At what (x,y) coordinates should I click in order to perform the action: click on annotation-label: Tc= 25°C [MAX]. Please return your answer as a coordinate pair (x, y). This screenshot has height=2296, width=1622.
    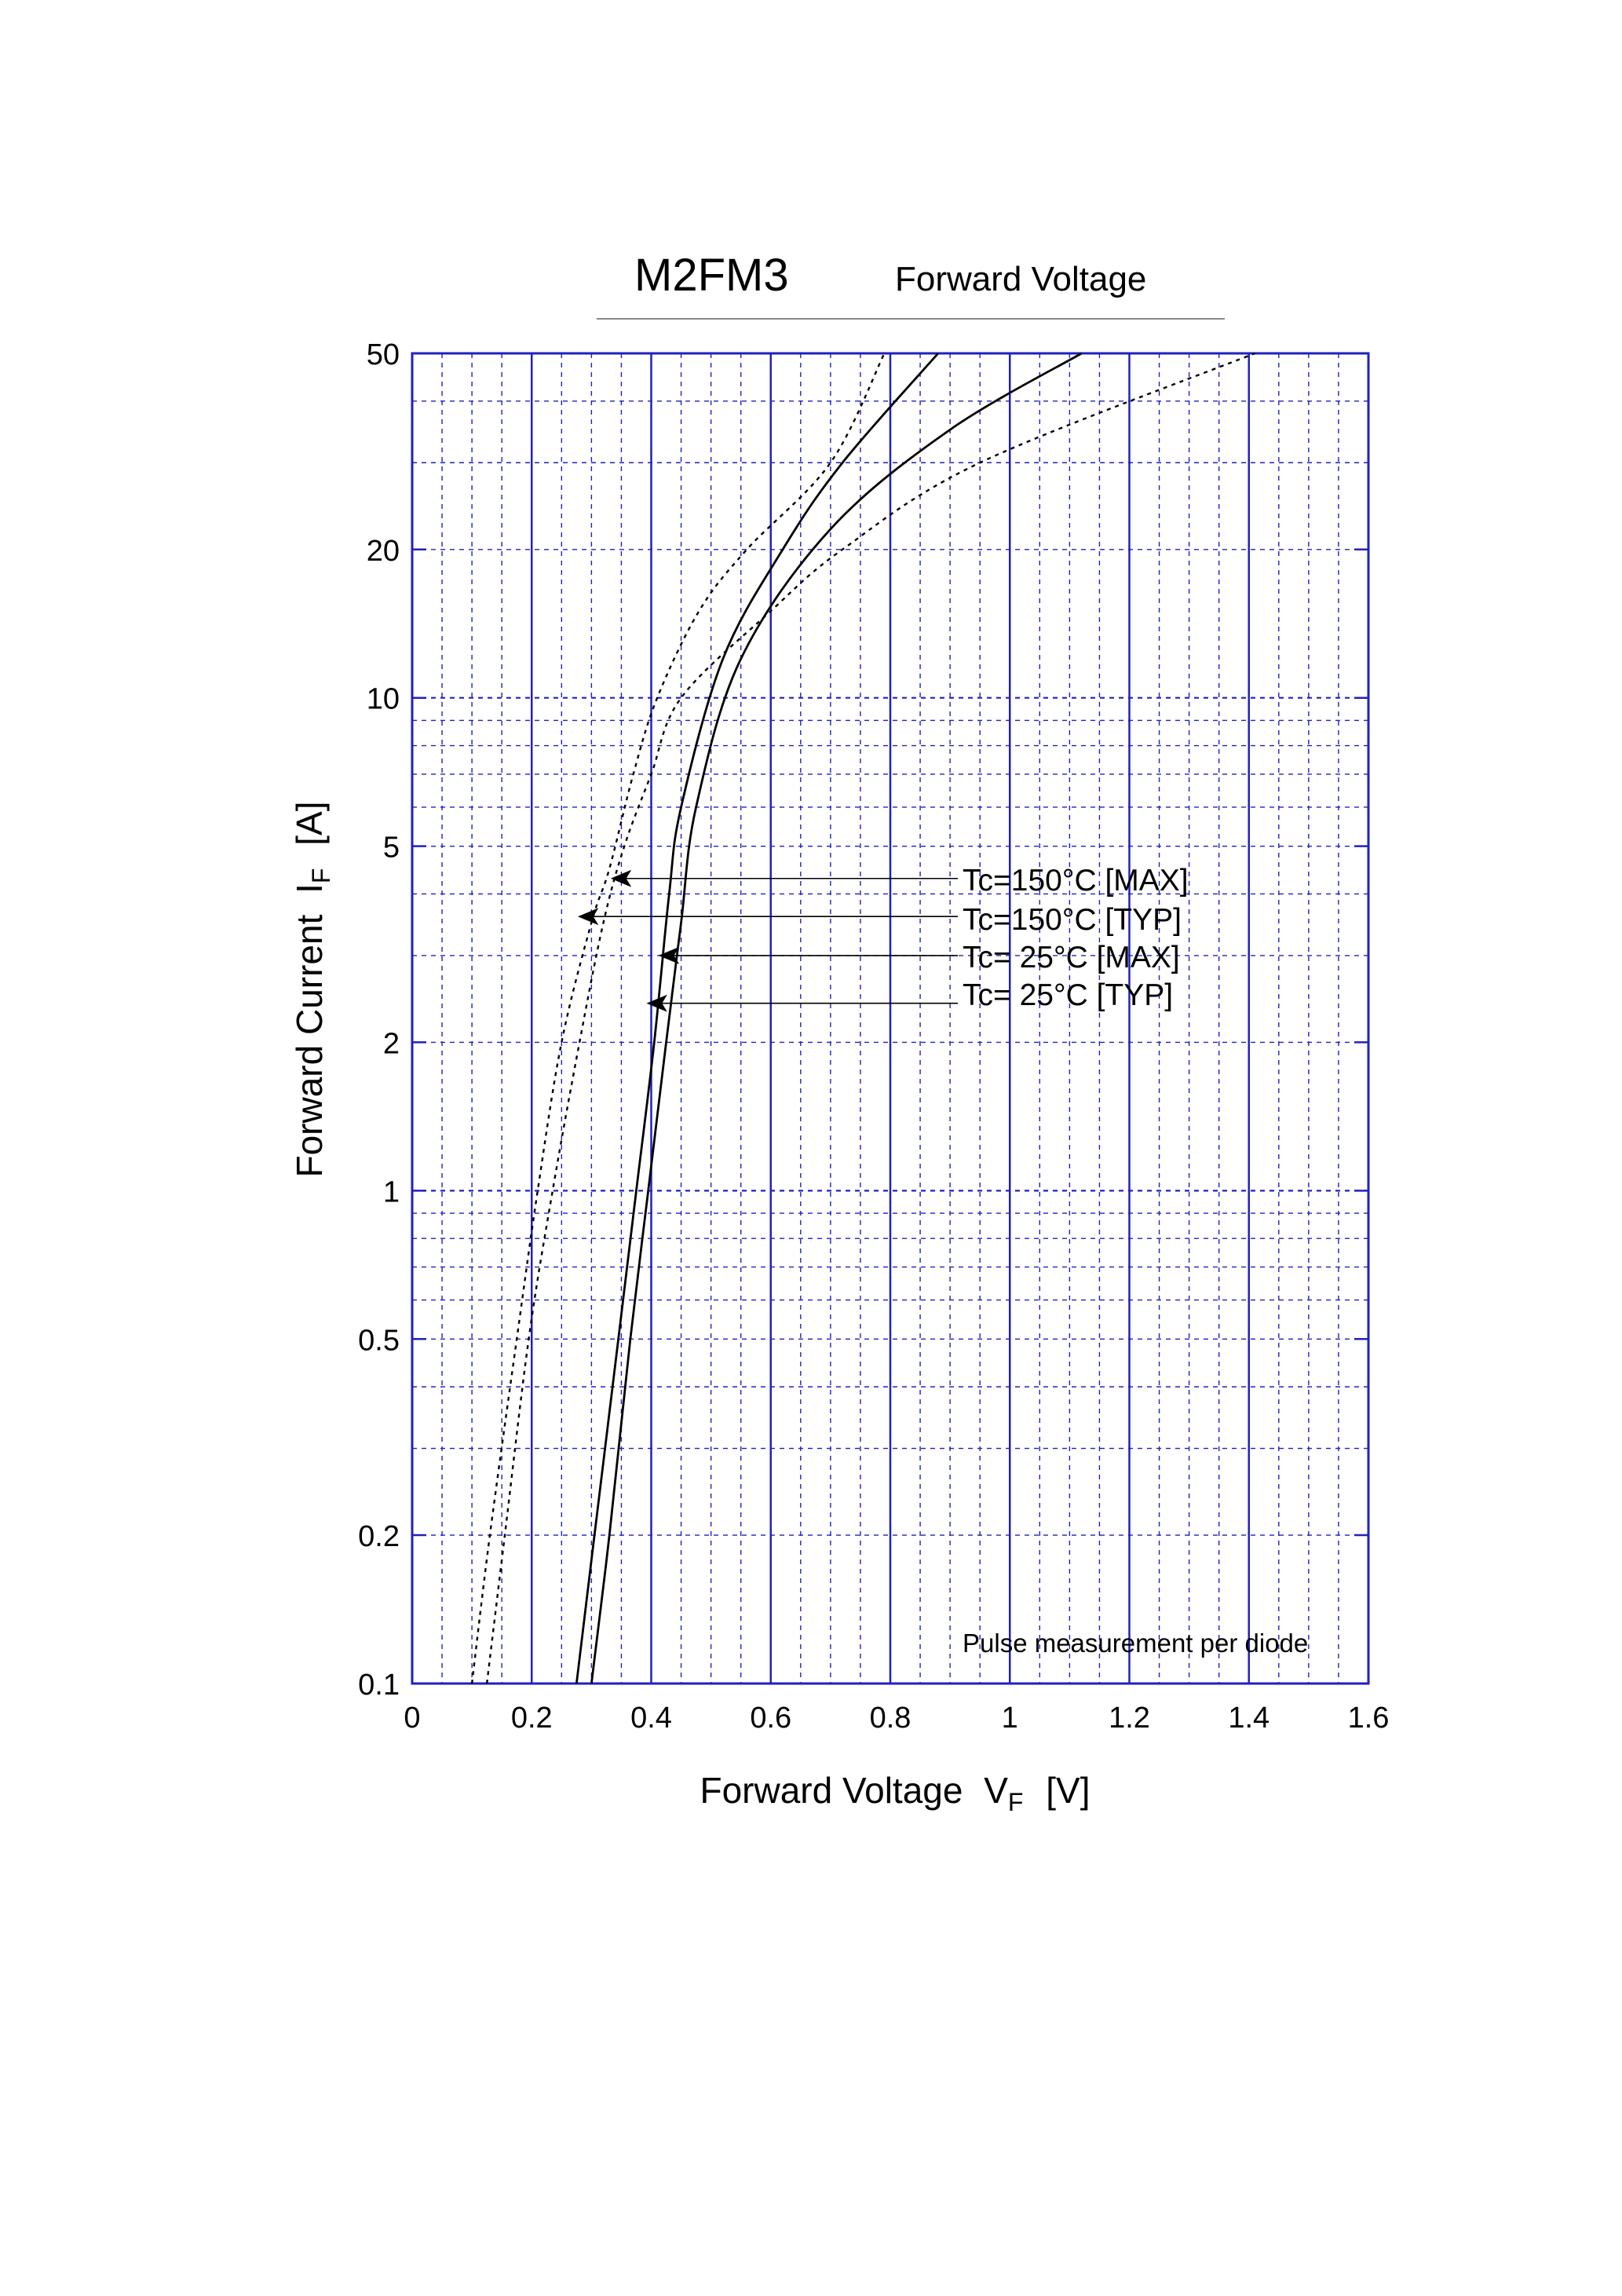
    Looking at the image, I should click on (1071, 957).